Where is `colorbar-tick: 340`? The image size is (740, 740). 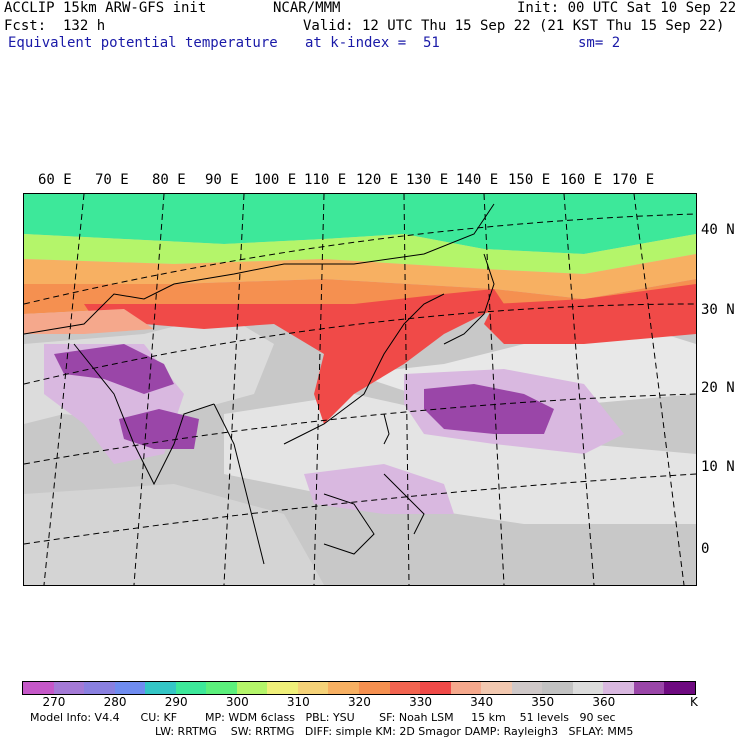 colorbar-tick: 340 is located at coordinates (482, 702).